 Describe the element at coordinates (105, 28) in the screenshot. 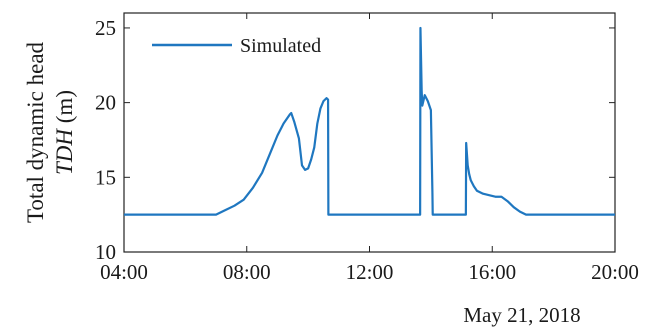

I see `y-tick-label: 25` at that location.